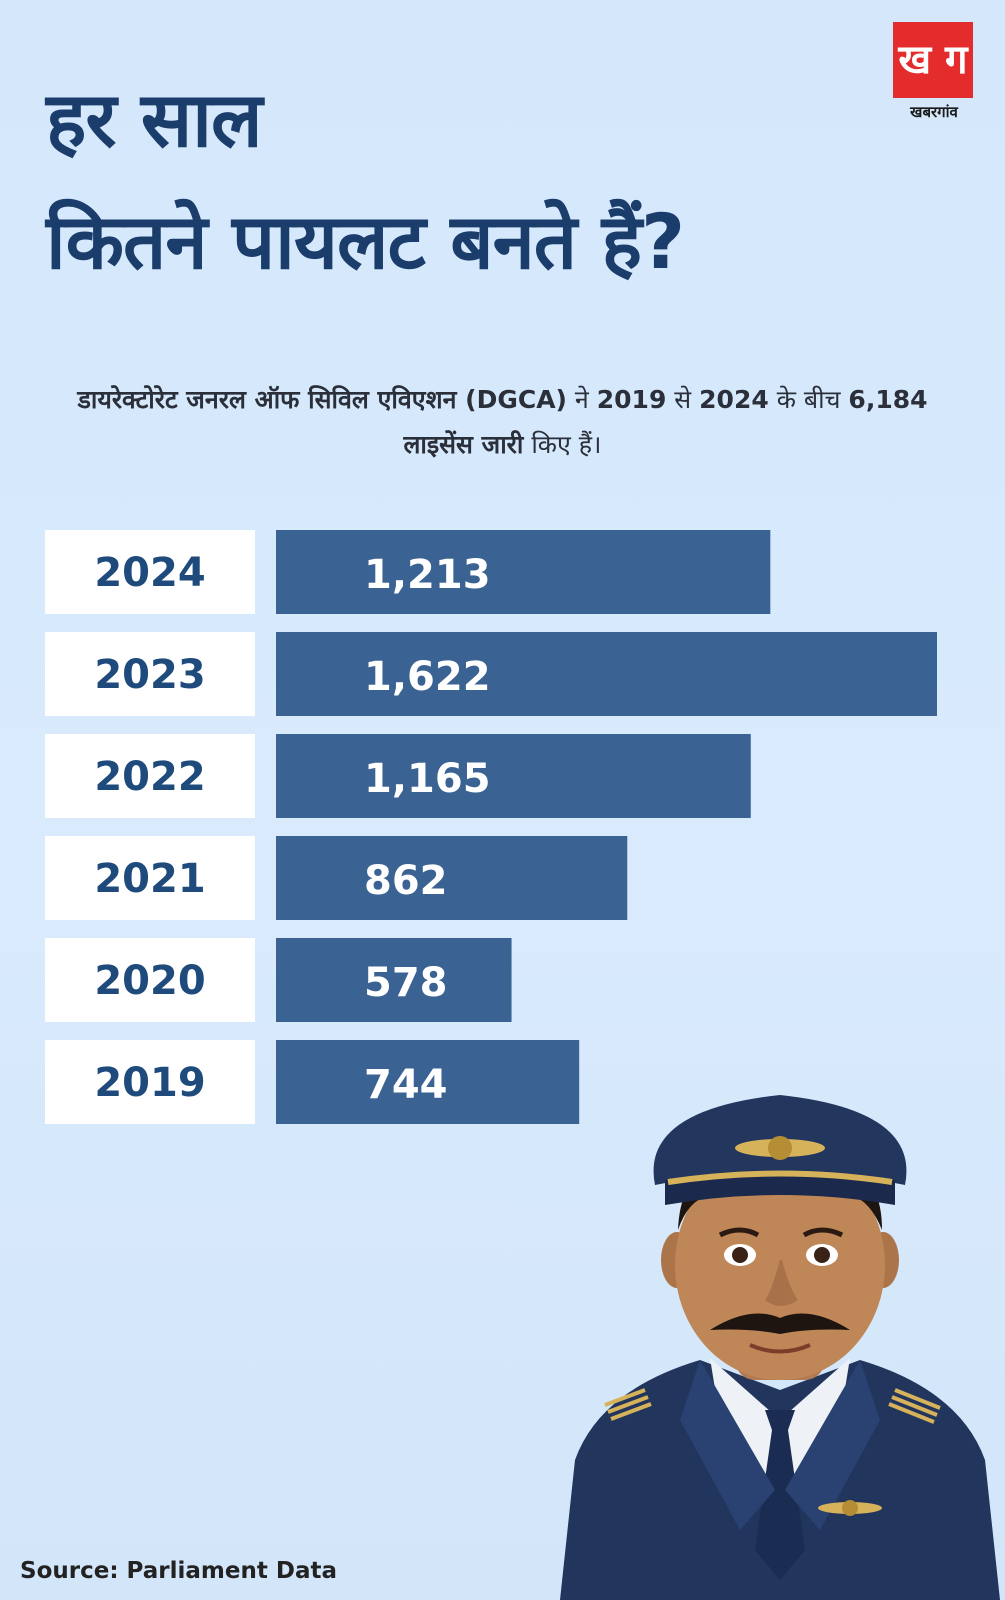 This screenshot has height=1600, width=1005. What do you see at coordinates (808, 399) in the screenshot?
I see `subtitle-ke-beech: के बीच` at bounding box center [808, 399].